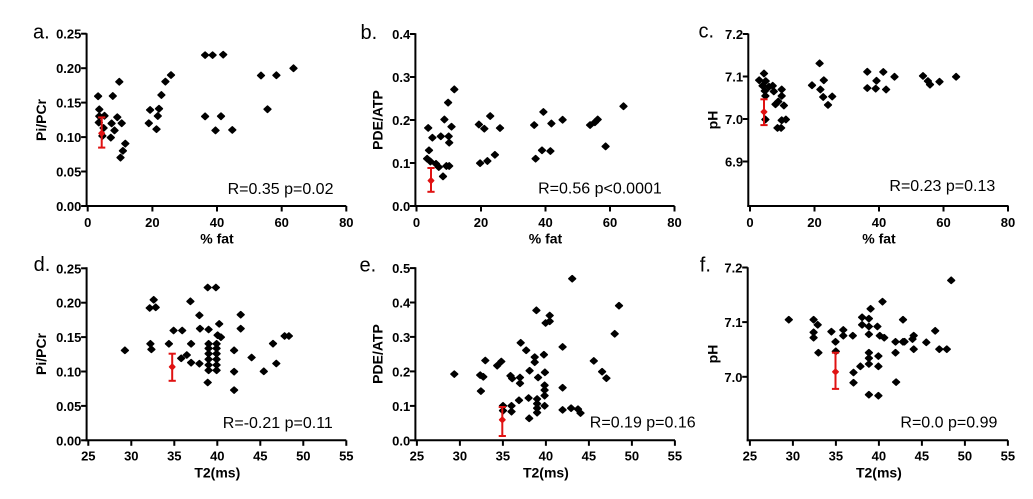 The image size is (1033, 499). What do you see at coordinates (41, 33) in the screenshot?
I see `svg-text: a.` at bounding box center [41, 33].